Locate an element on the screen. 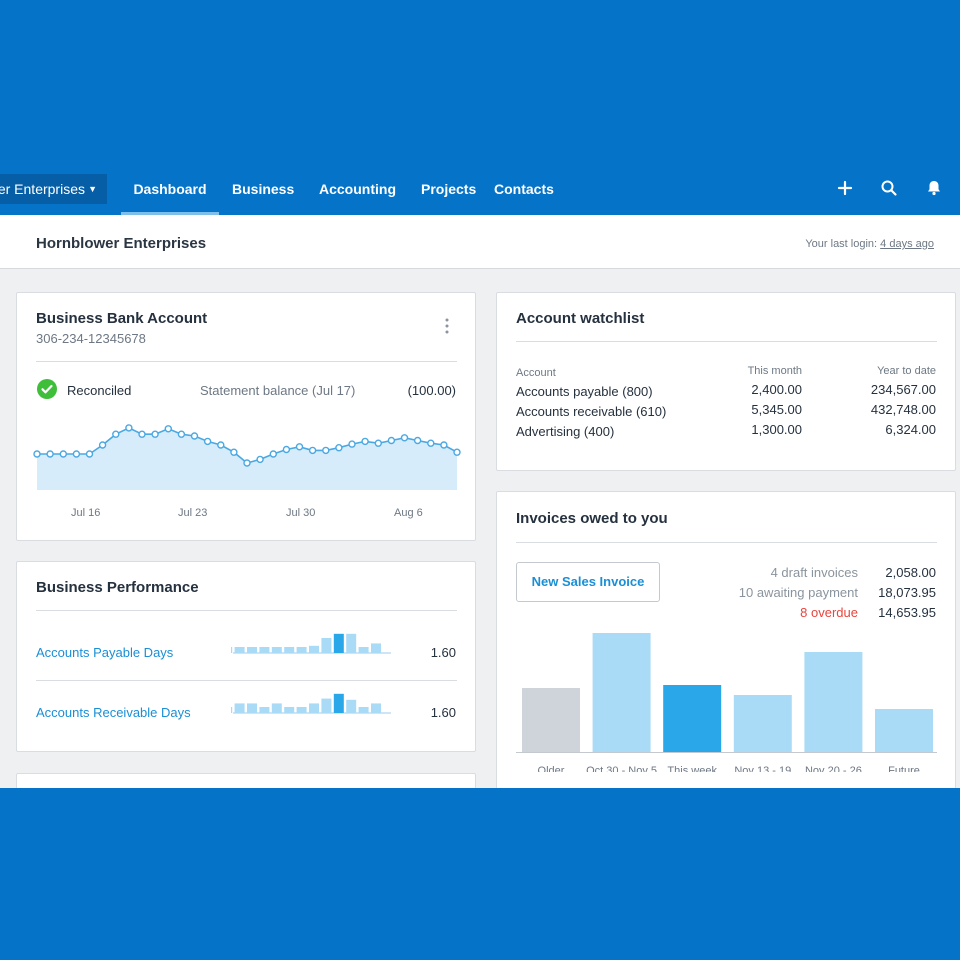 The height and width of the screenshot is (960, 960). next-card is located at coordinates (246, 780).